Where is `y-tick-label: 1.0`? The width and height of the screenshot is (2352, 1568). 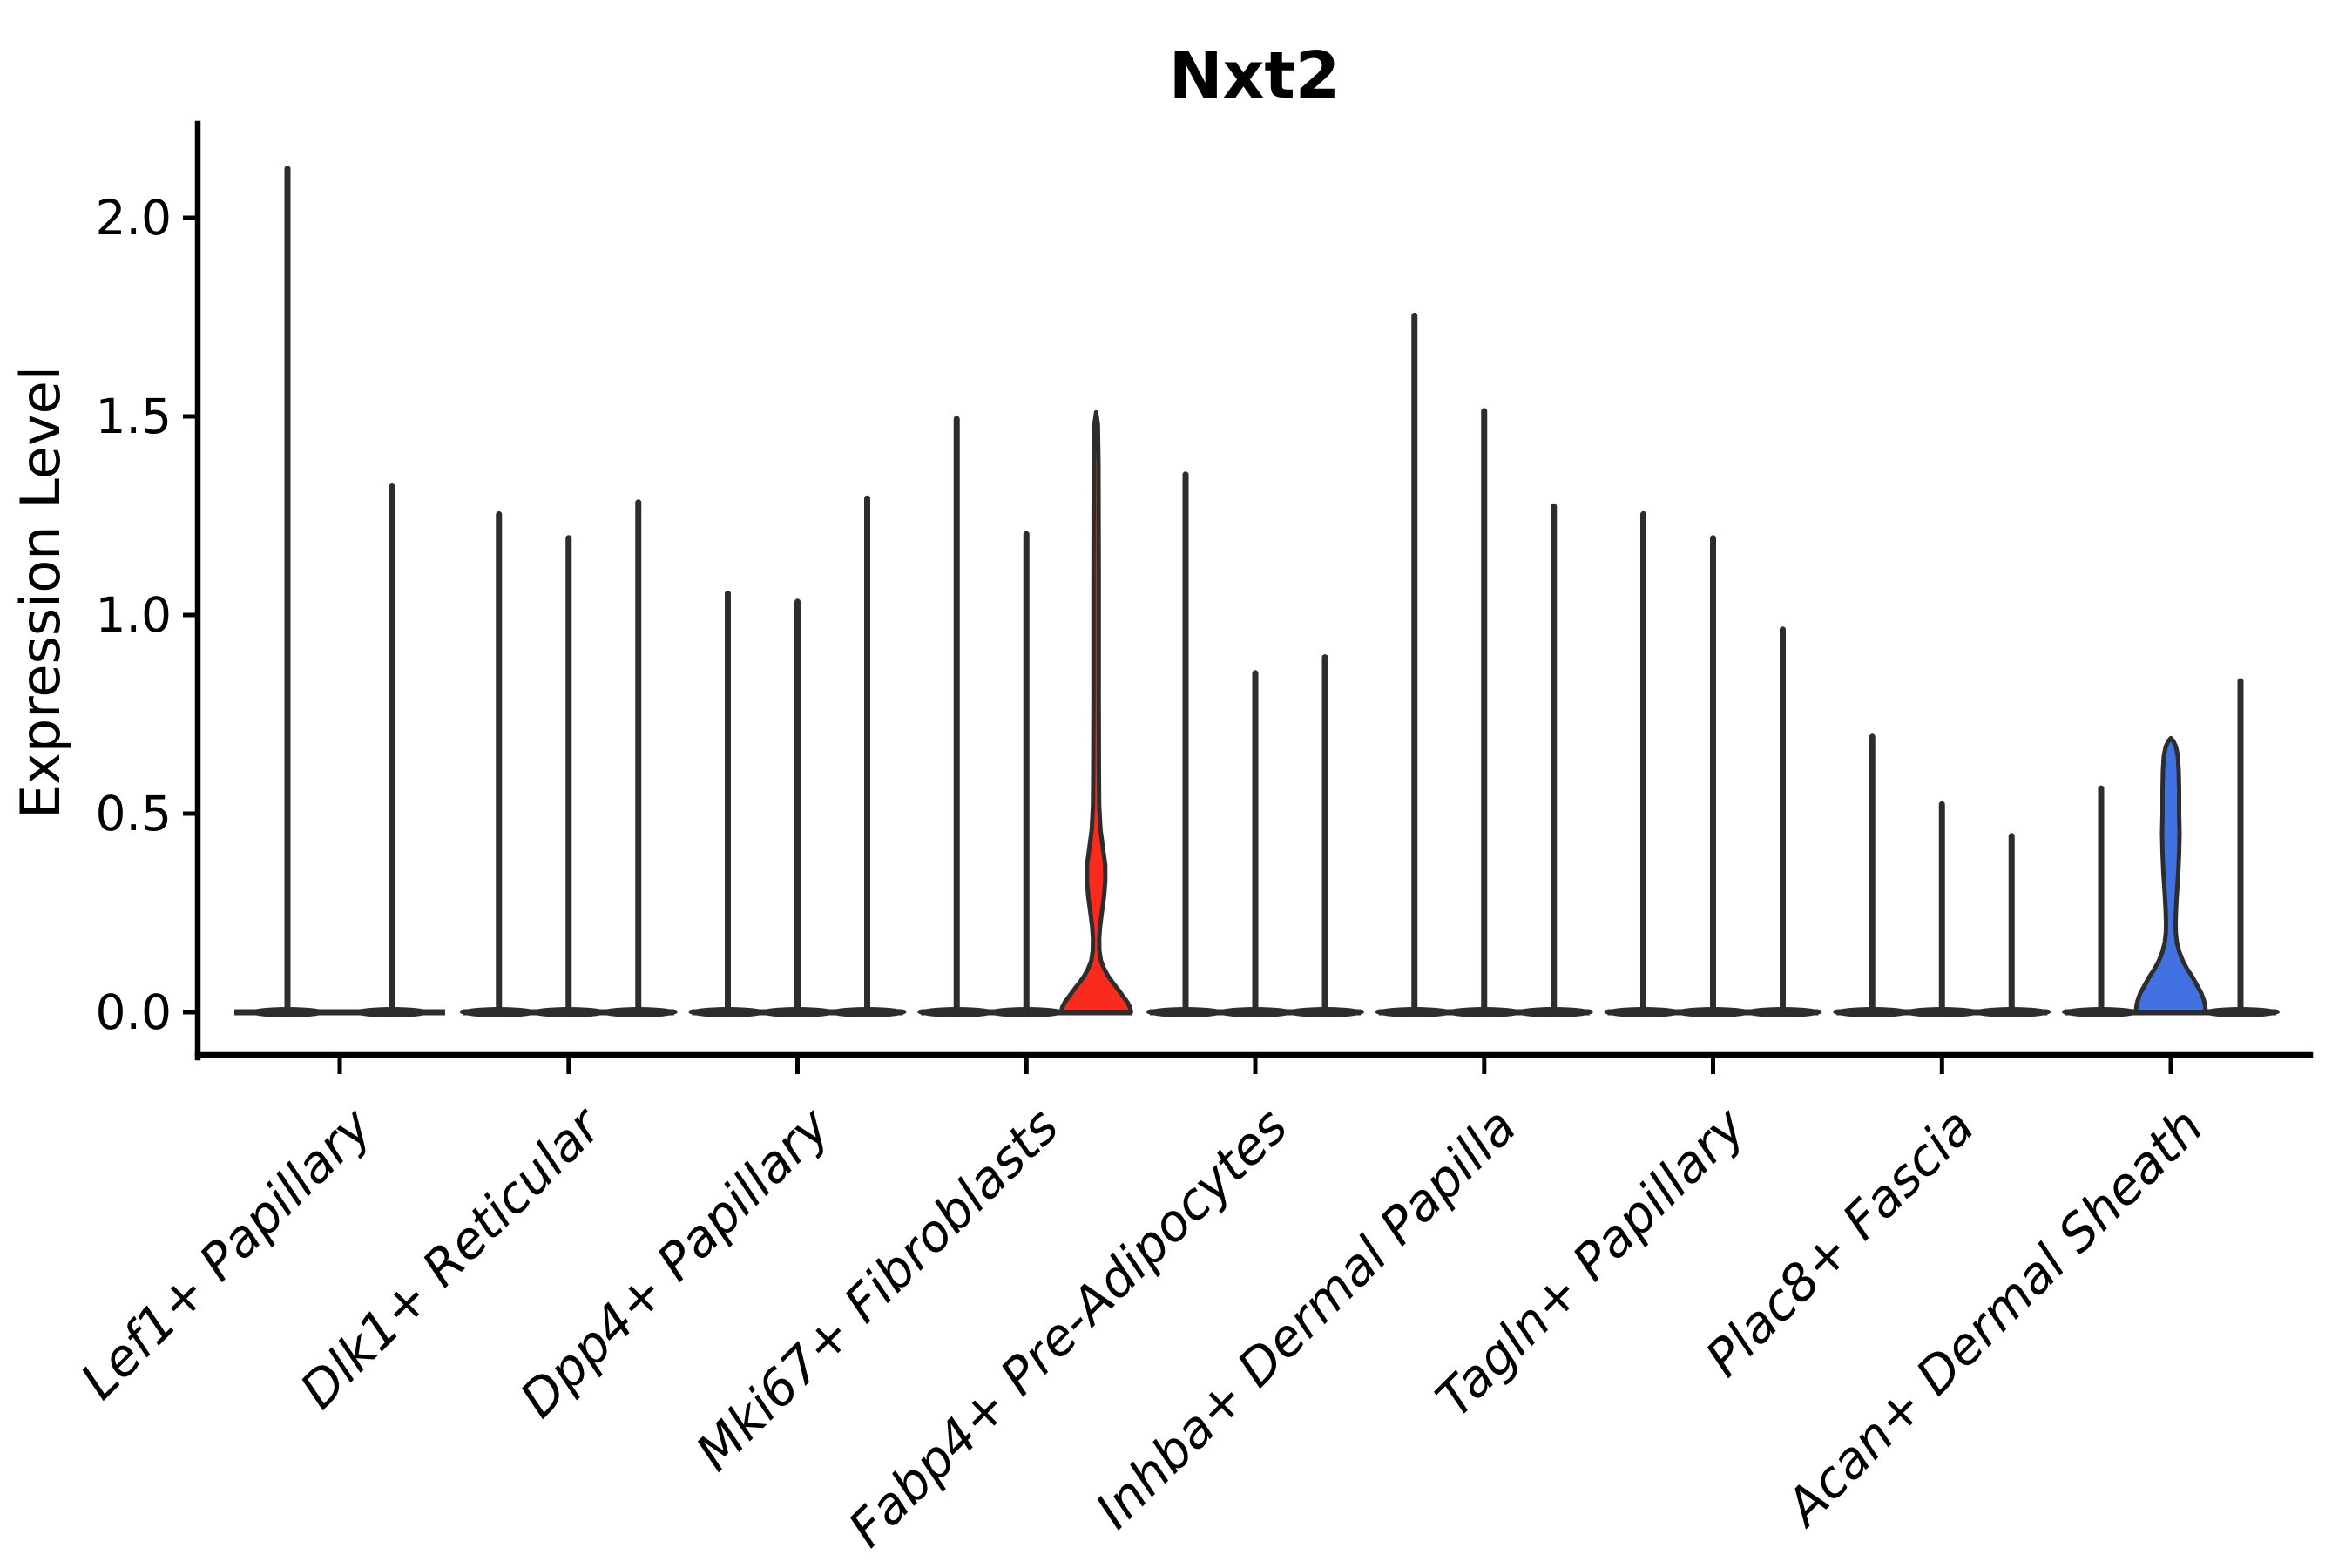 y-tick-label: 1.0 is located at coordinates (134, 615).